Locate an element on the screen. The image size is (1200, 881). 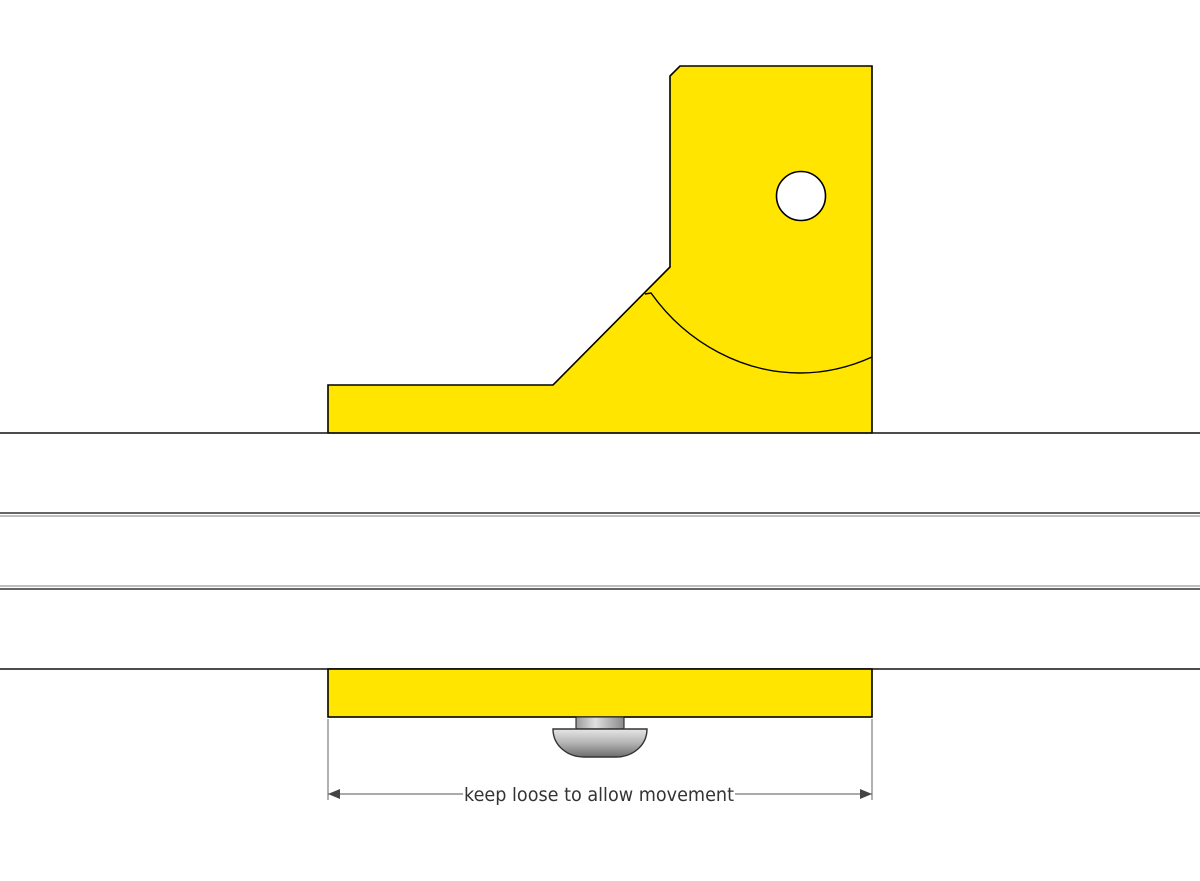
bracket-arc-edge is located at coordinates (758, 333).